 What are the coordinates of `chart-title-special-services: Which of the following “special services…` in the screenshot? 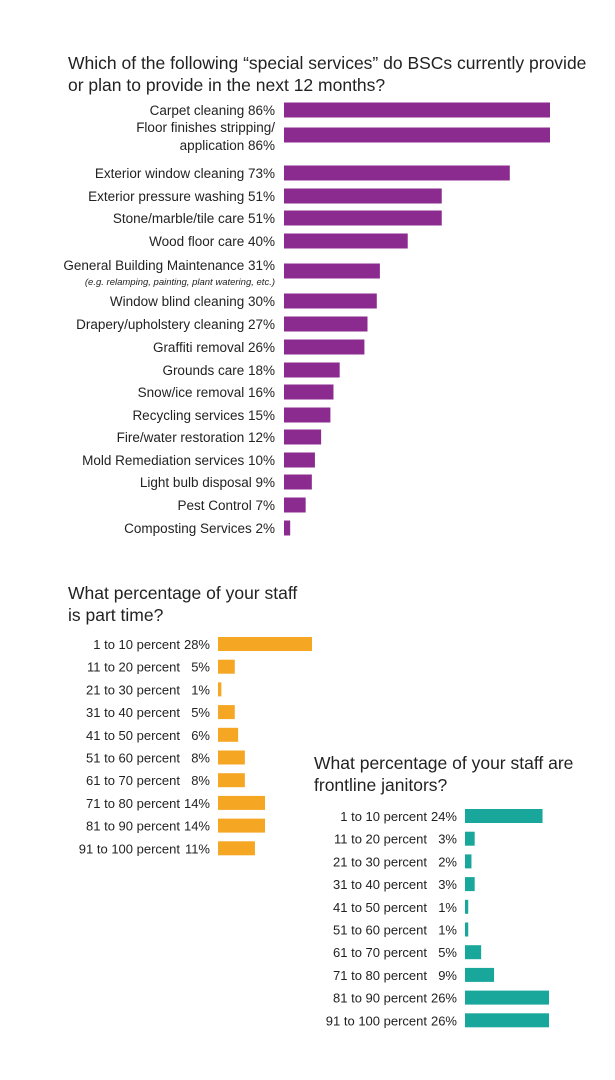 It's located at (327, 74).